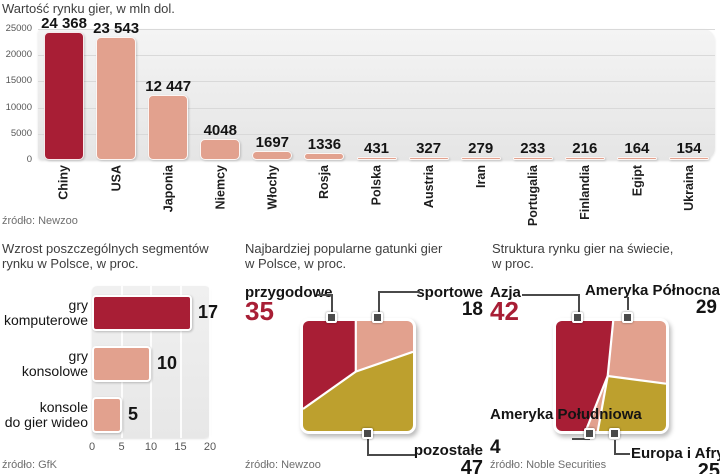 The width and height of the screenshot is (720, 474). Describe the element at coordinates (428, 158) in the screenshot. I see `bar-Austria` at that location.